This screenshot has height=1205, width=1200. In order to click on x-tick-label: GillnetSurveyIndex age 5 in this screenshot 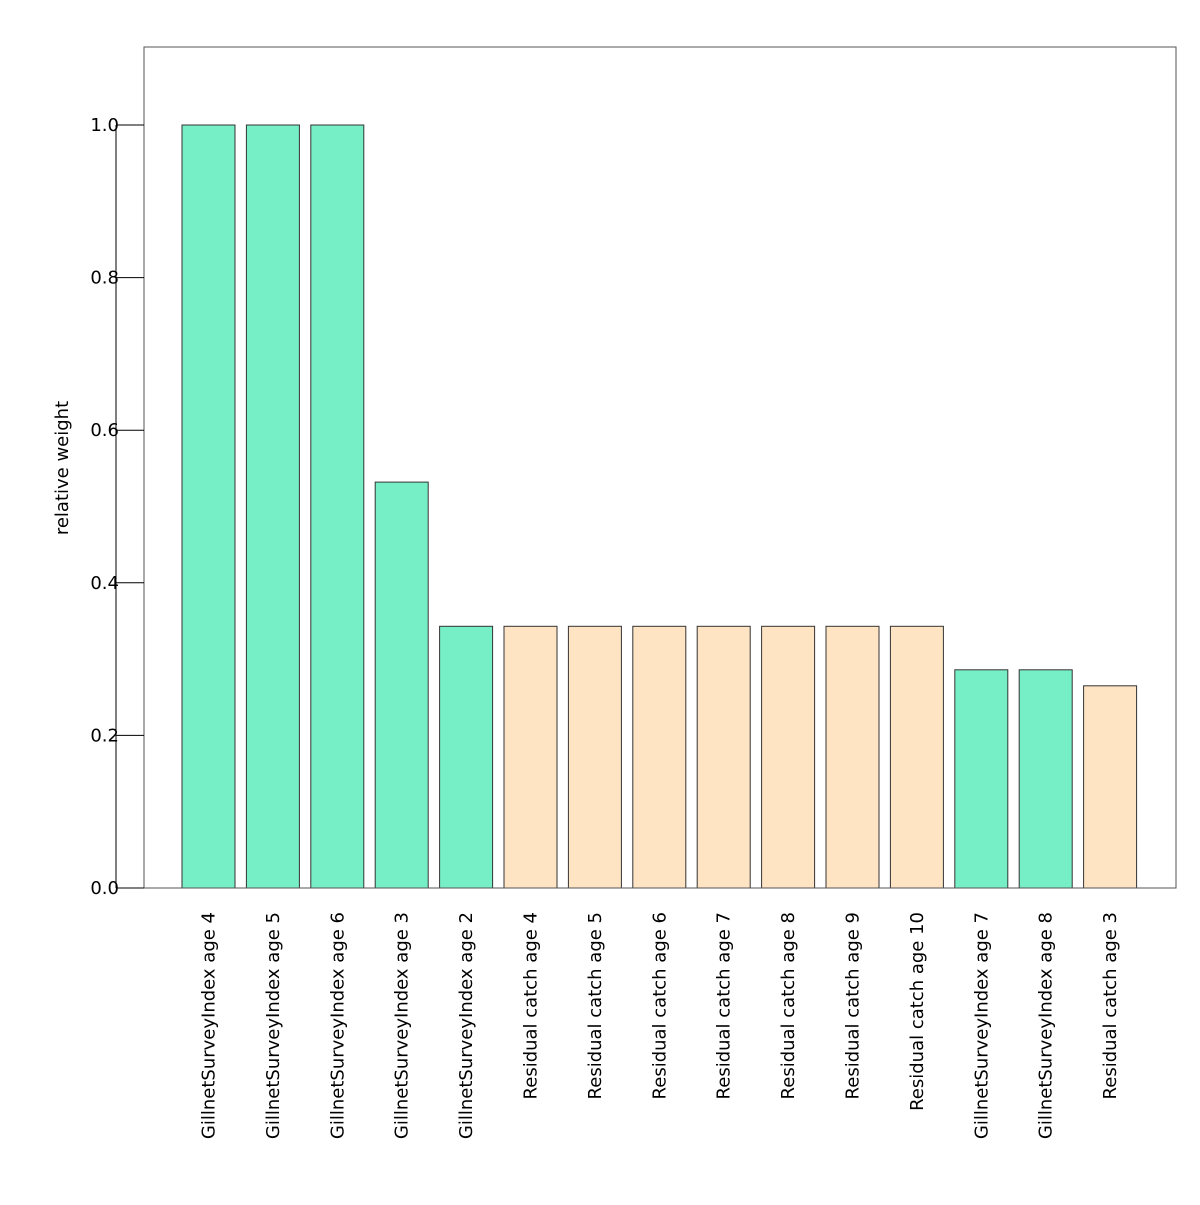, I will do `click(273, 1025)`.